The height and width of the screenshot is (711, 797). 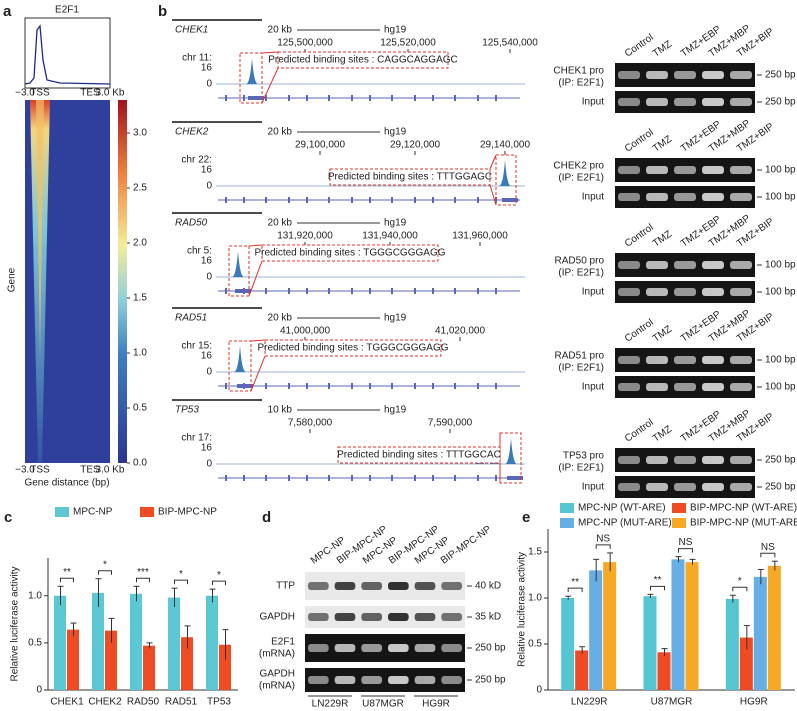 What do you see at coordinates (488, 586) in the screenshot?
I see `size-label: 40 kD` at bounding box center [488, 586].